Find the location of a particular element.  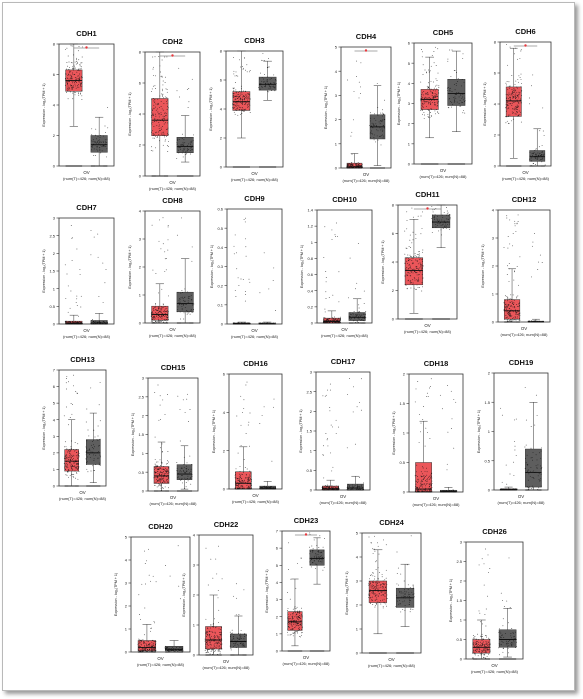

y-tick-label: 0.4 is located at coordinates (220, 247).